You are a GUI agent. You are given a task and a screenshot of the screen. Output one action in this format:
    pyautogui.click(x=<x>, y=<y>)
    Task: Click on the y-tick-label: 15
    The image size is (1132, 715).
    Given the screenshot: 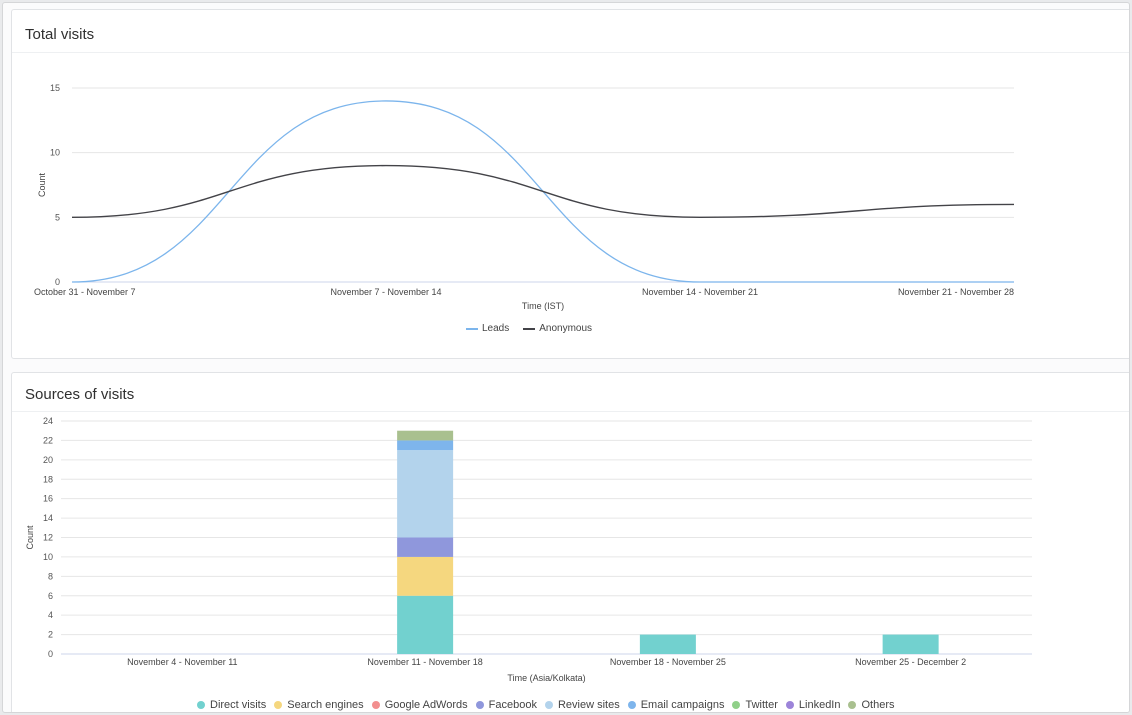 What is the action you would take?
    pyautogui.click(x=55, y=88)
    